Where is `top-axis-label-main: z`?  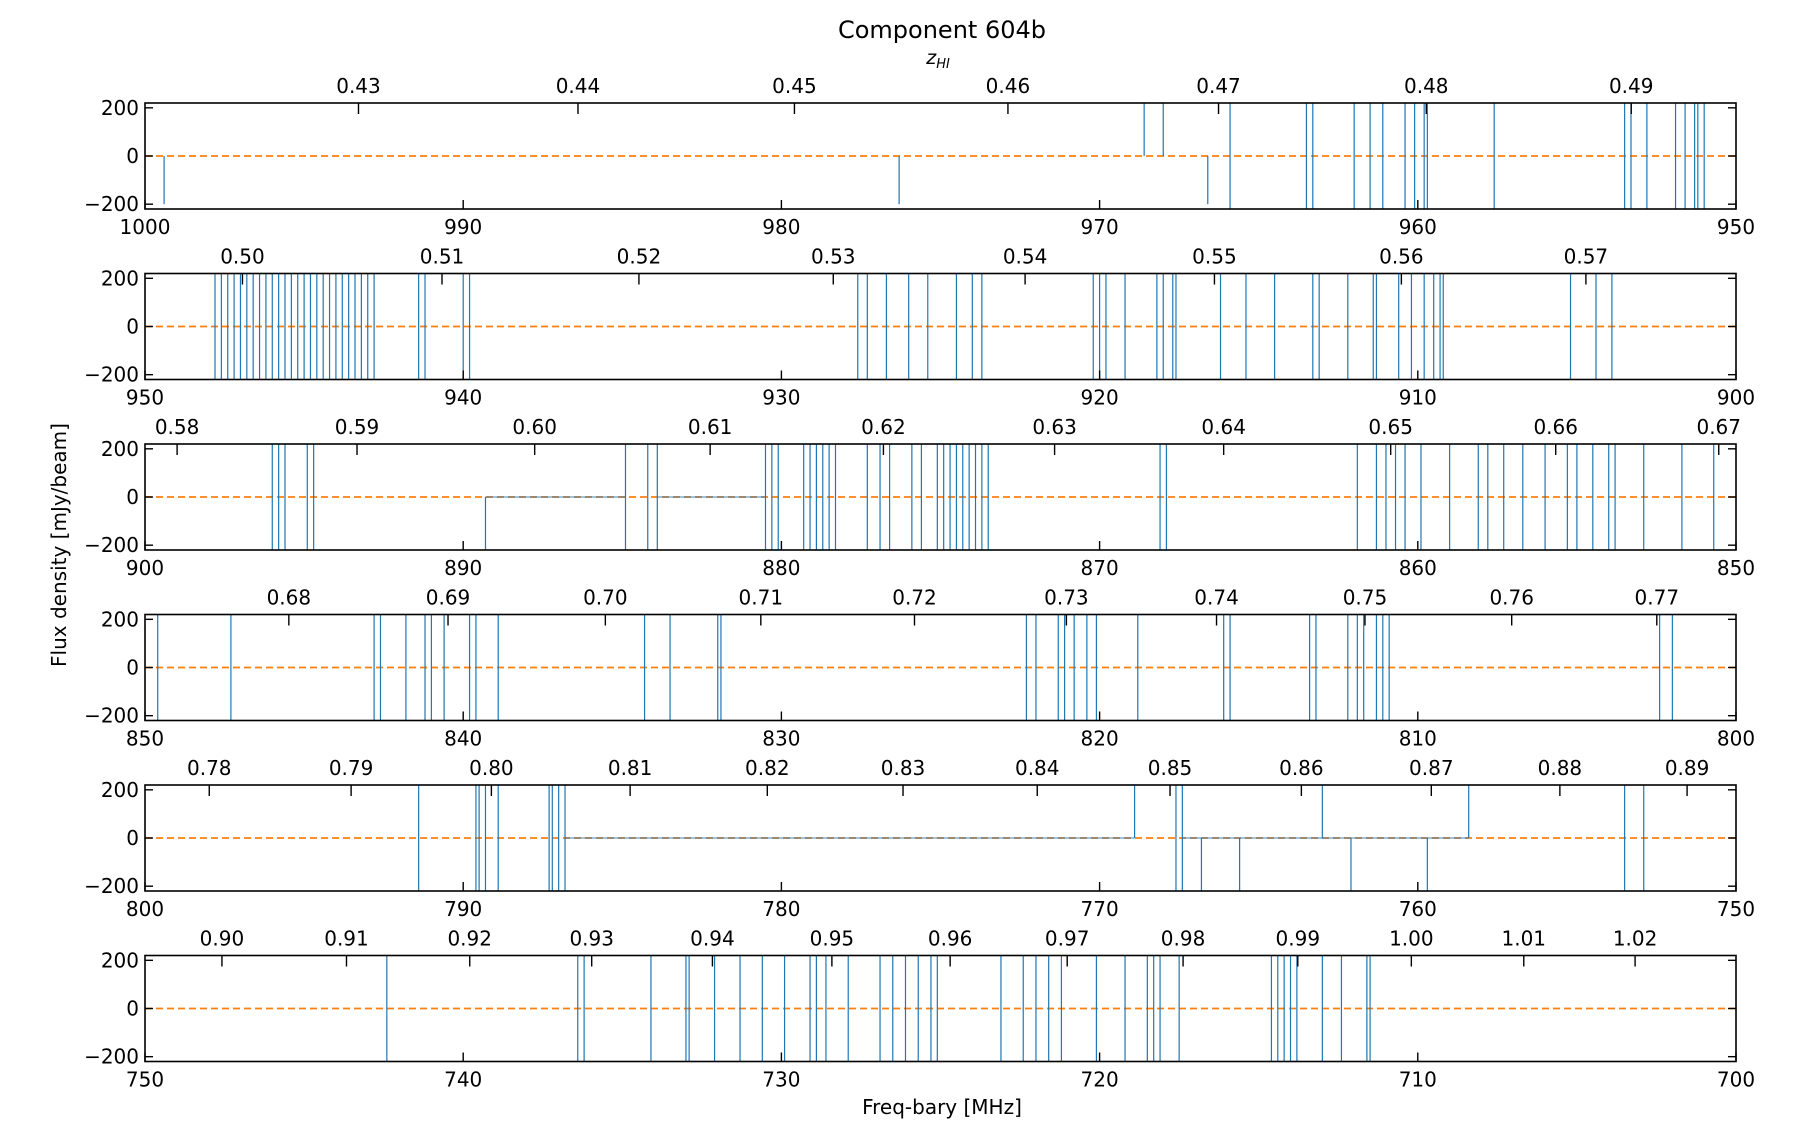 top-axis-label-main: z is located at coordinates (931, 58).